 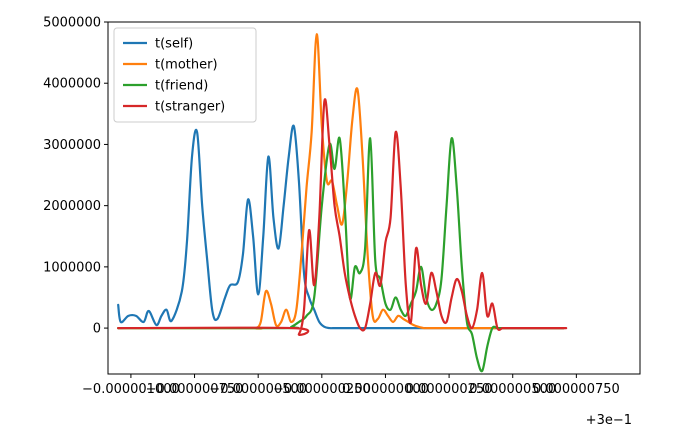 I want to click on y-tick-label: 4000000, so click(x=72, y=84).